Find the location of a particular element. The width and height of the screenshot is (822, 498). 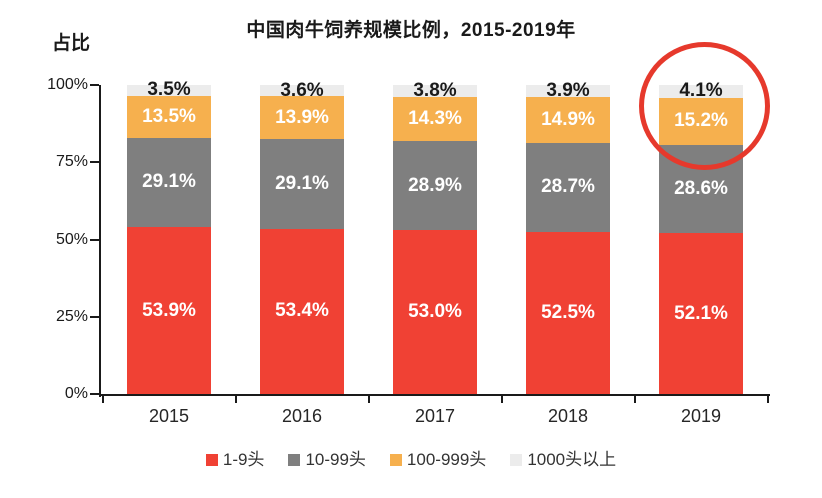

bar-segment-1-9头-2016 is located at coordinates (302, 311).